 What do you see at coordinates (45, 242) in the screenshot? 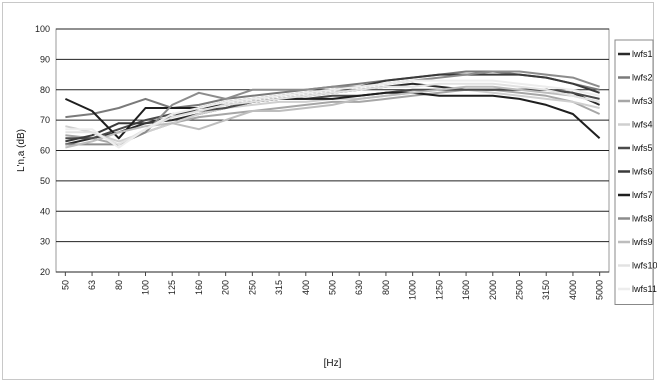
I see `y-tick-label: 30` at bounding box center [45, 242].